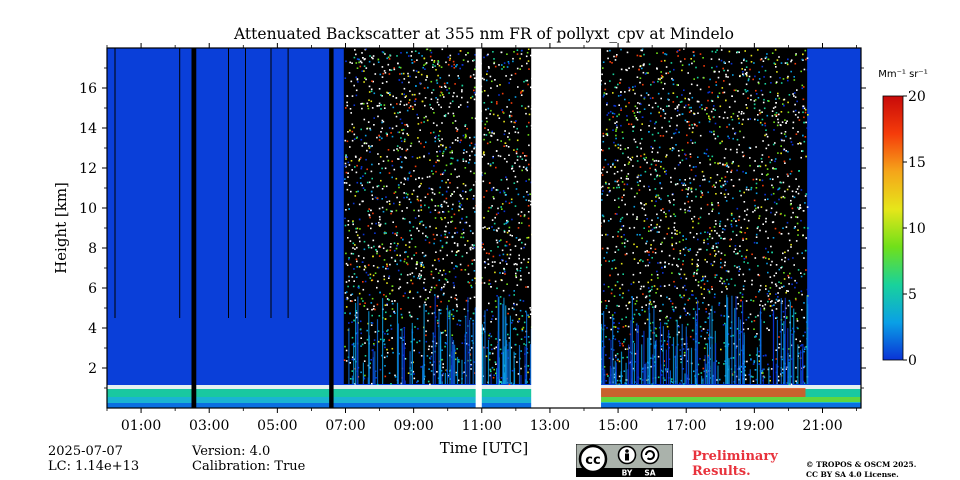  What do you see at coordinates (550, 426) in the screenshot?
I see `x-tick-label: 13:00` at bounding box center [550, 426].